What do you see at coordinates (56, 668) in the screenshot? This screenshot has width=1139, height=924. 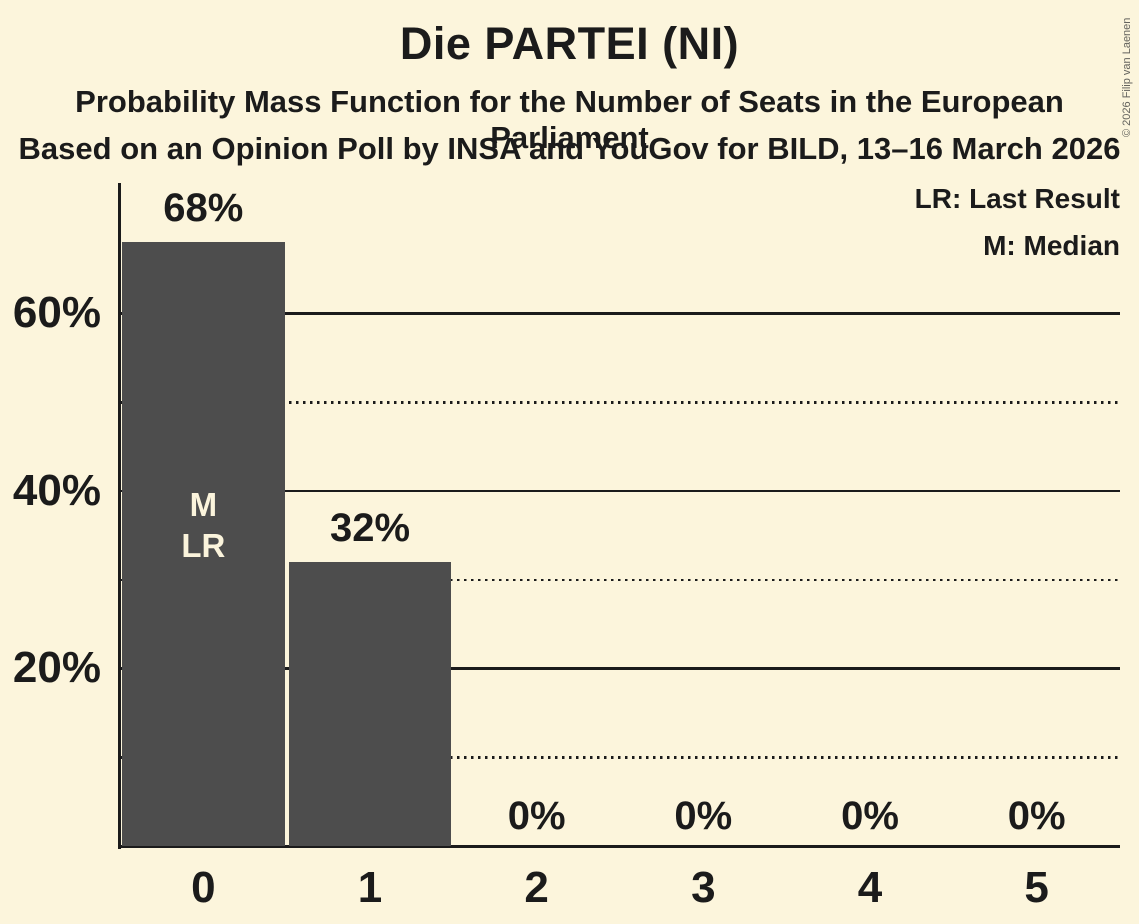 I see `y-tick-label: 20%` at bounding box center [56, 668].